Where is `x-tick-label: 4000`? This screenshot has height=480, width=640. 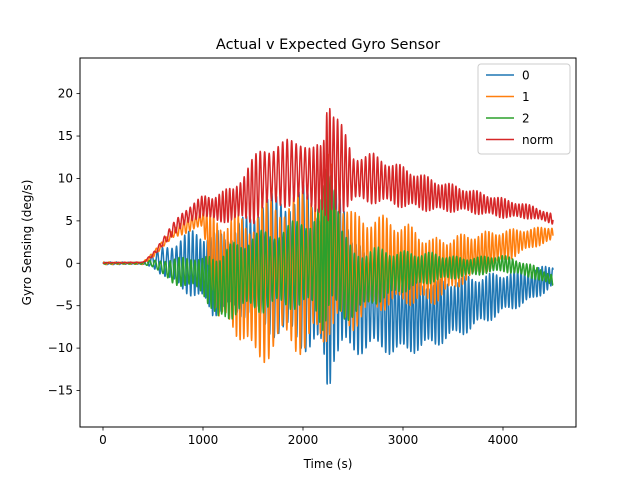 x-tick-label: 4000 is located at coordinates (503, 440).